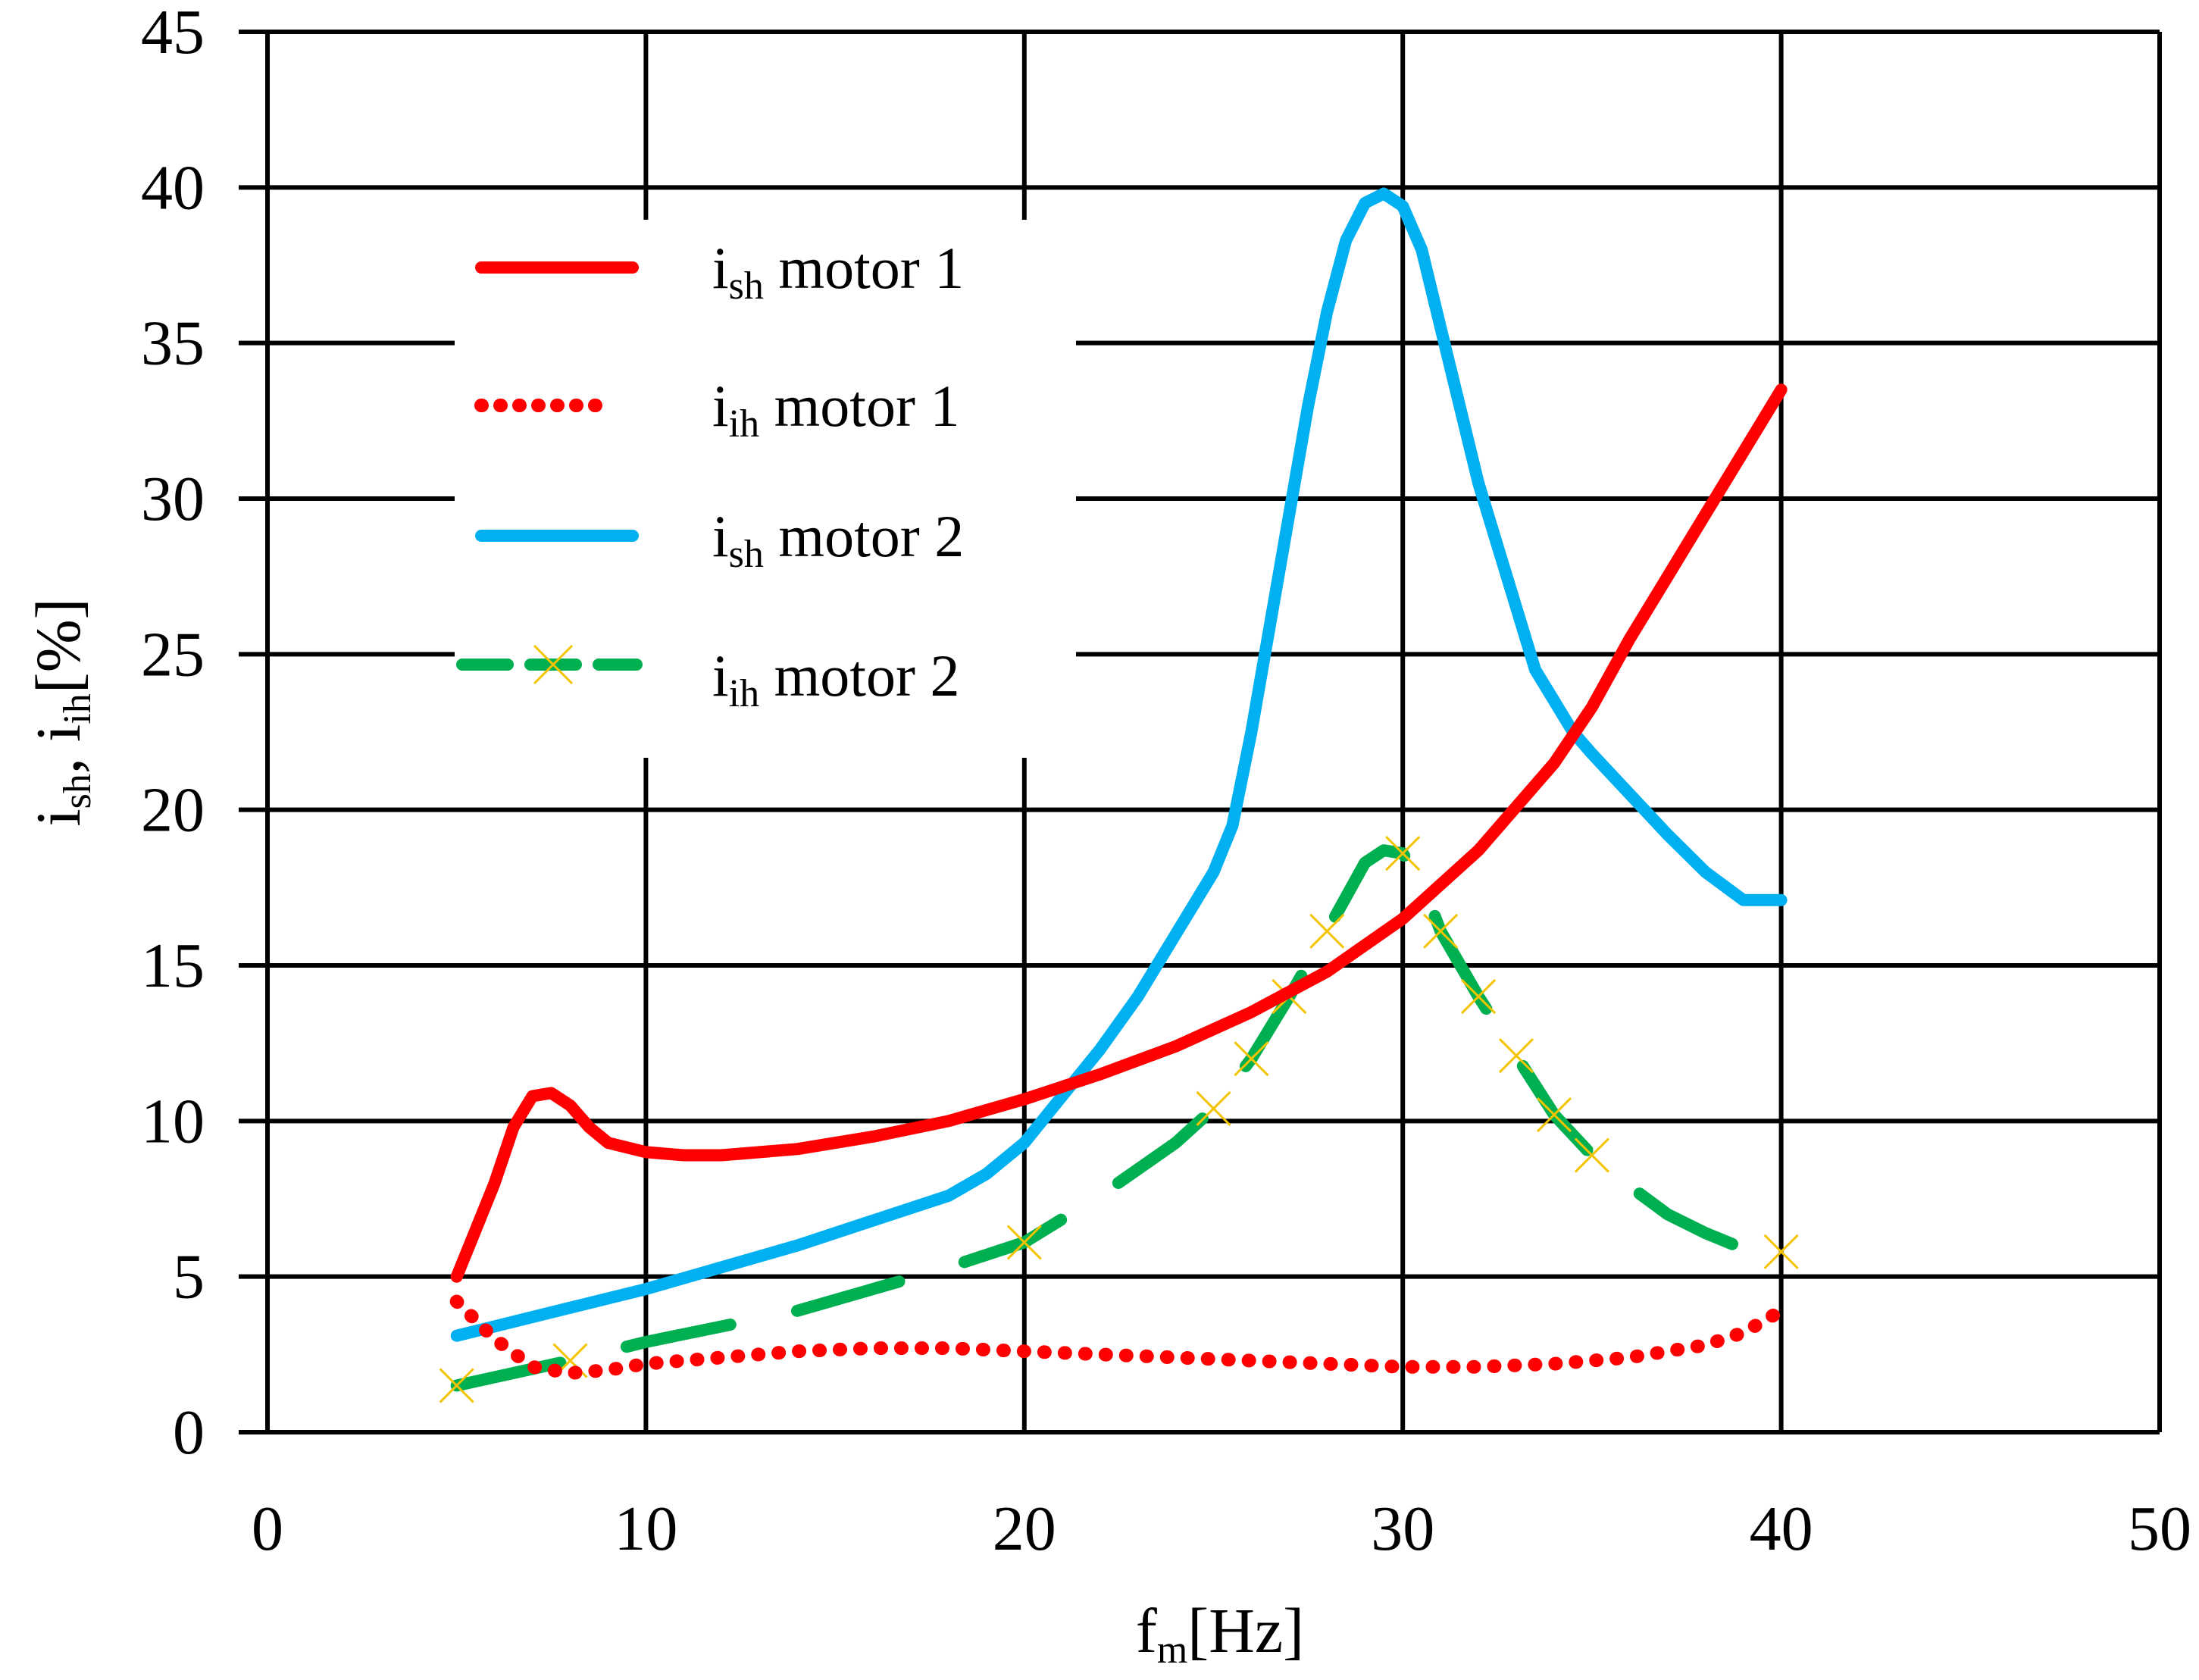 The width and height of the screenshot is (2199, 1680). I want to click on x-tick-label-0: 0, so click(267, 1529).